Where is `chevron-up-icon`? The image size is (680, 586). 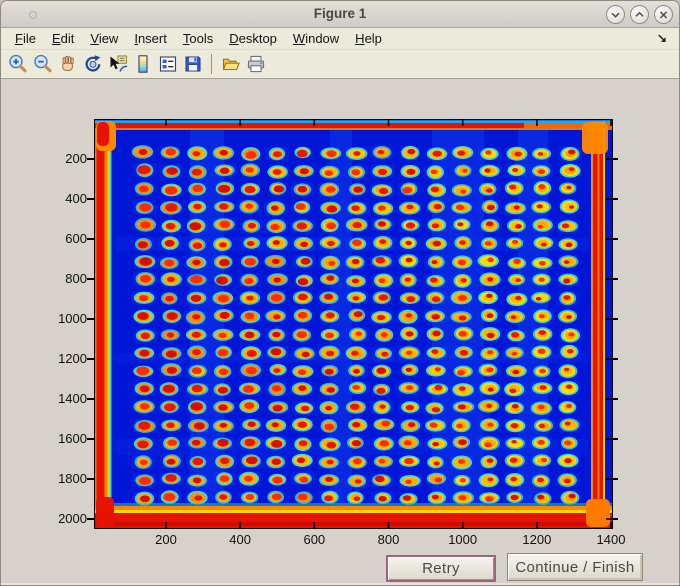 chevron-up-icon is located at coordinates (639, 14).